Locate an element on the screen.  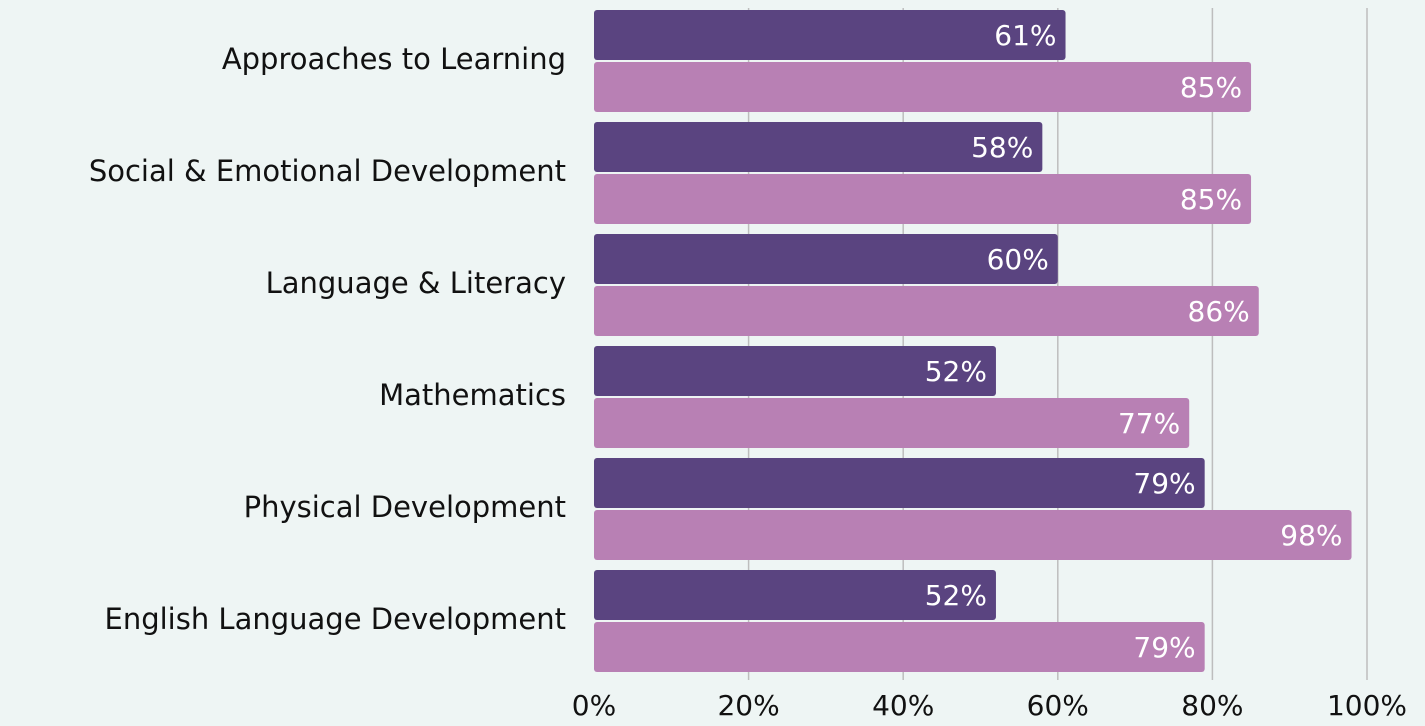
category-label: English Language Development is located at coordinates (336, 619).